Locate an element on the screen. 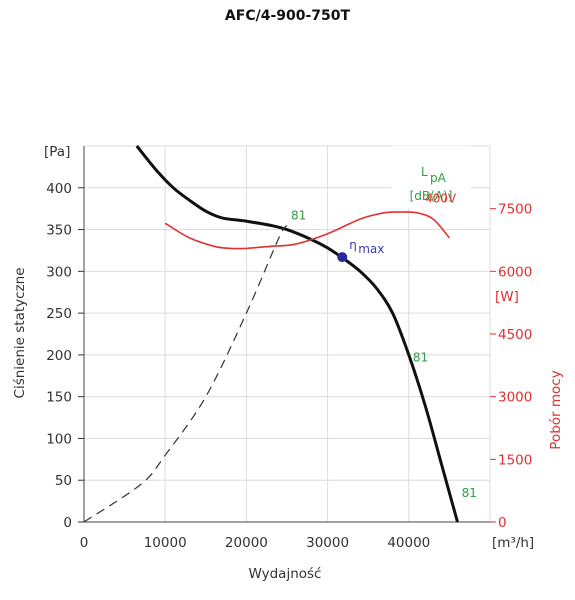 This screenshot has width=575, height=600. chart-title: AFC/4-900-750T is located at coordinates (287, 16).